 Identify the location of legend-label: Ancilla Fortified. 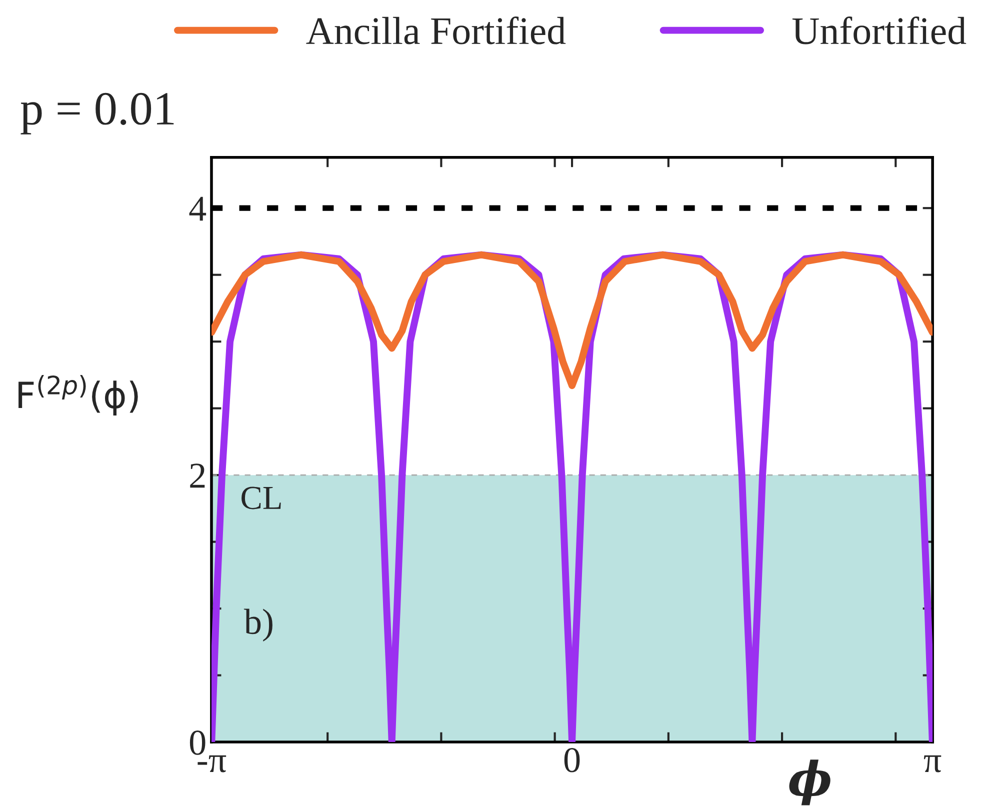
(436, 30).